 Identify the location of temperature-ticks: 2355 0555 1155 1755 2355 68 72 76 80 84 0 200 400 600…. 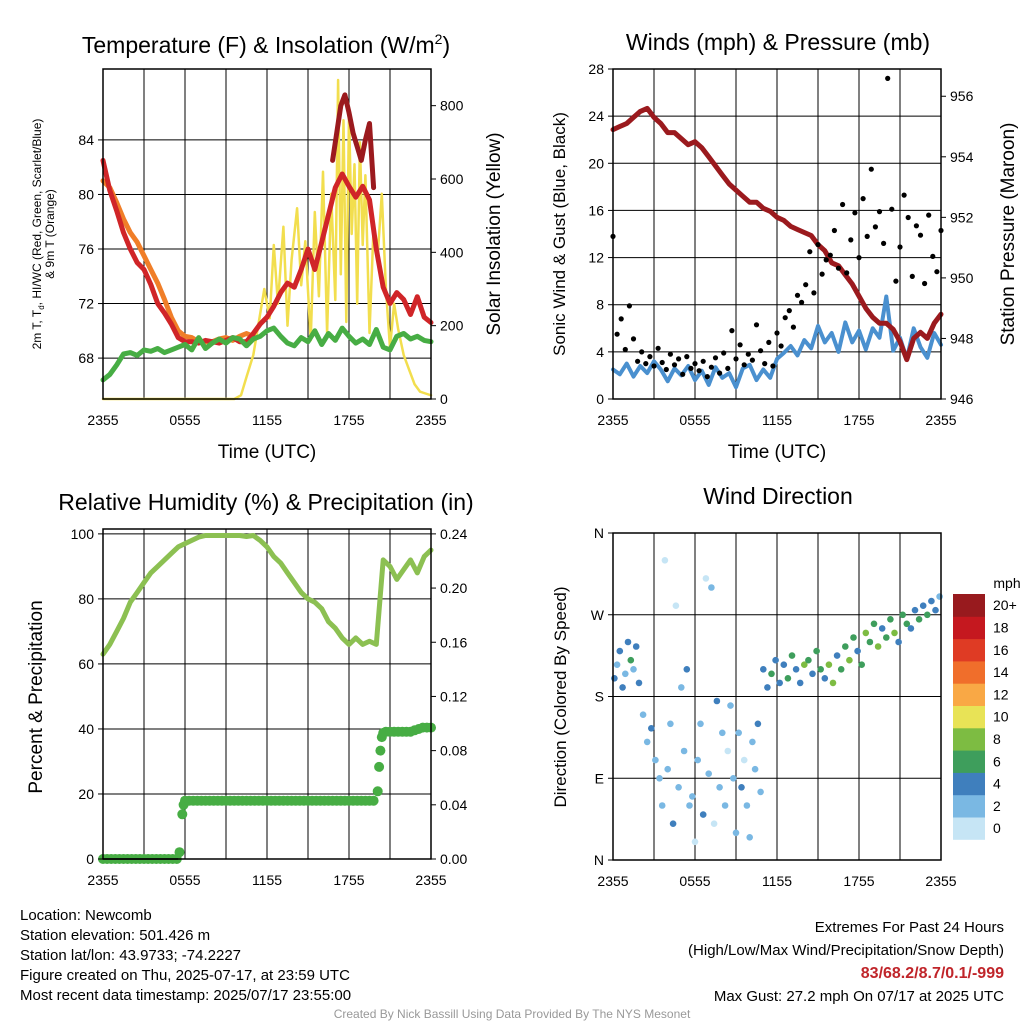
(270, 263).